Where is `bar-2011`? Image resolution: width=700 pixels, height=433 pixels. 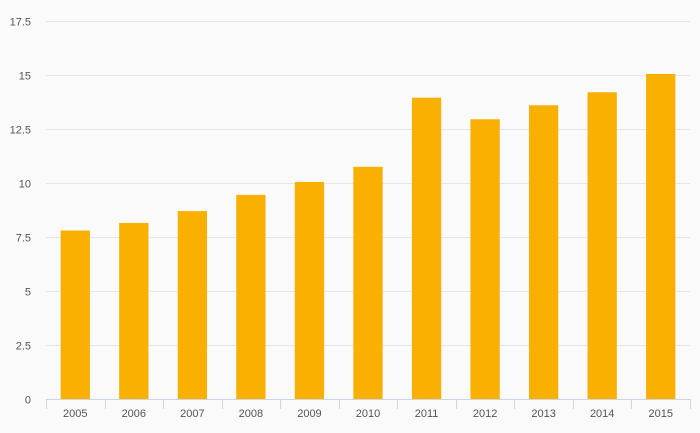 bar-2011 is located at coordinates (426, 248).